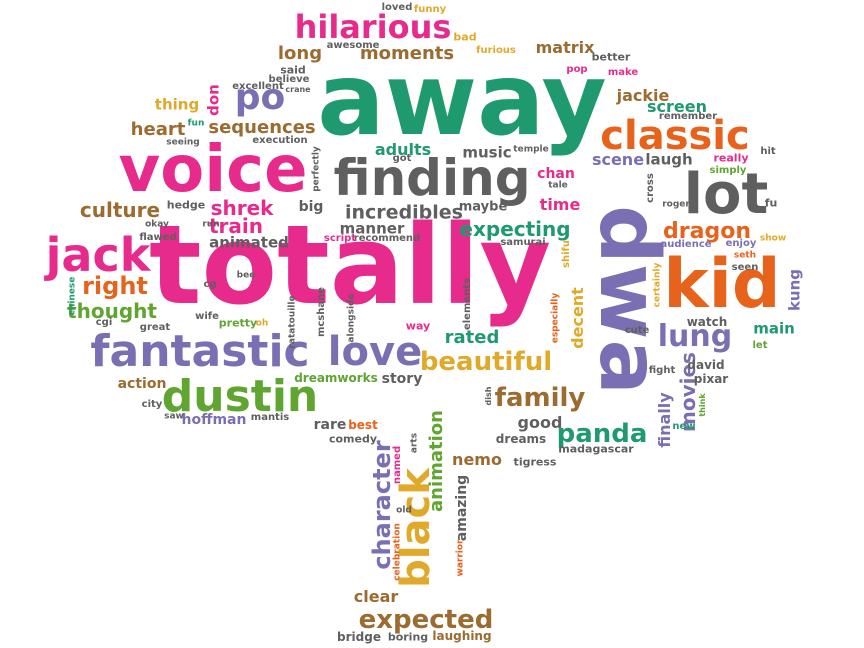 This screenshot has height=648, width=864. What do you see at coordinates (637, 330) in the screenshot?
I see `cloud-word-cute: cute` at bounding box center [637, 330].